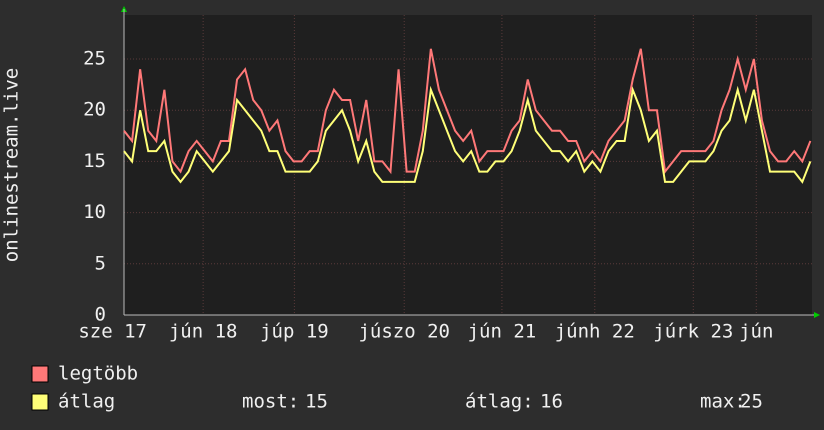 This screenshot has height=430, width=824. I want to click on x-tick-label: júszo 20, so click(404, 332).